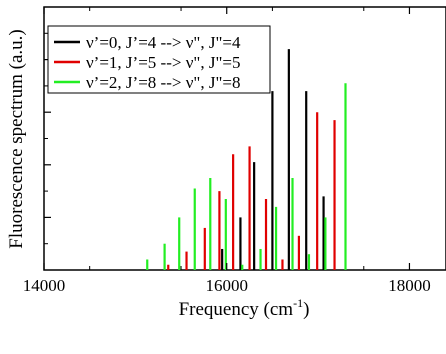 The height and width of the screenshot is (354, 446). I want to click on x-axis-label: Frequency (cm-1), so click(244, 308).